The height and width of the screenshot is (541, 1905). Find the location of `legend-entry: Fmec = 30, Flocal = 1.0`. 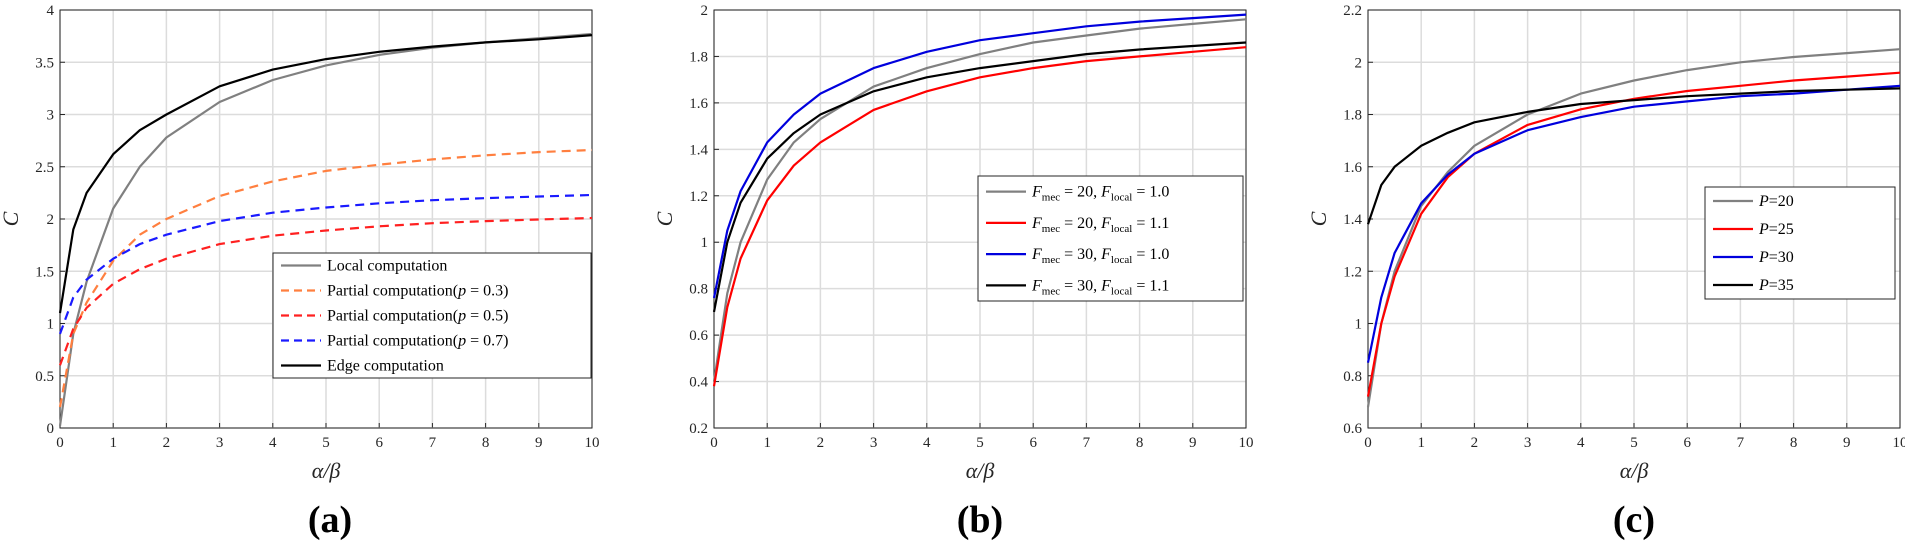

legend-entry: Fmec = 30, Flocal = 1.0 is located at coordinates (1100, 256).